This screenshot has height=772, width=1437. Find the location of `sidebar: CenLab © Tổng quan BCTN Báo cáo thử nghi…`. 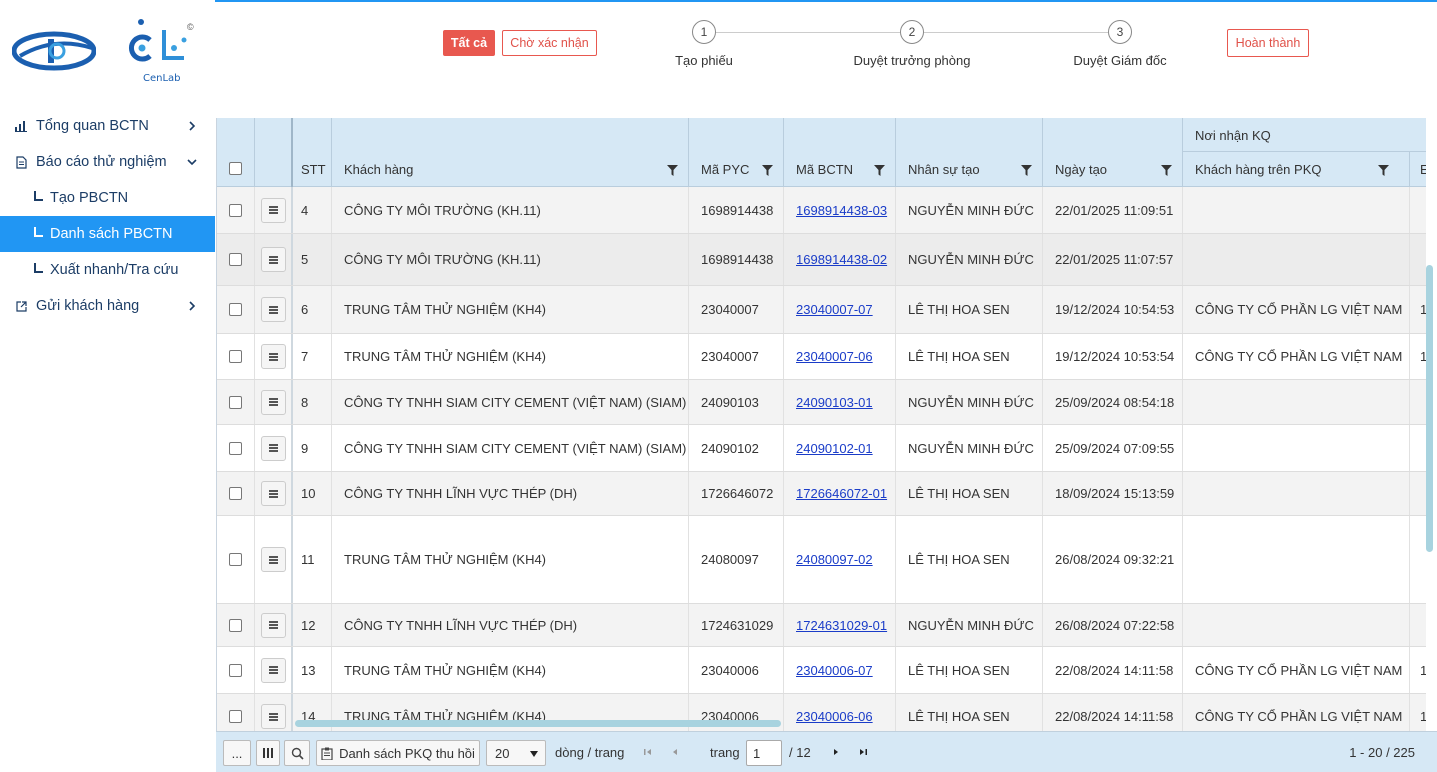

sidebar: CenLab © Tổng quan BCTN Báo cáo thử nghi… is located at coordinates (107, 386).